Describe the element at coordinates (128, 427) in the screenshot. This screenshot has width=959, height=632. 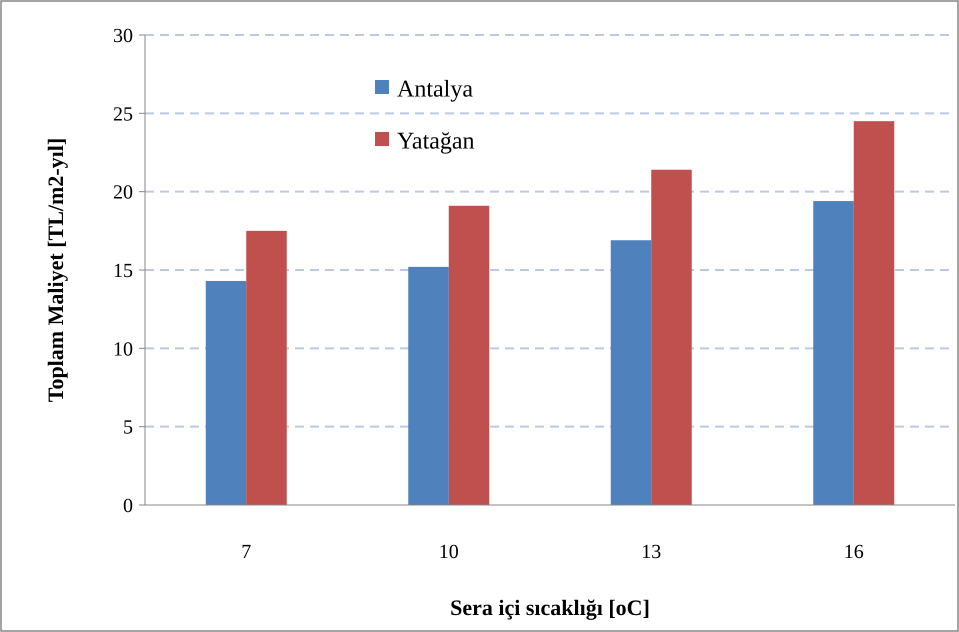
I see `y-tick-label: 5` at that location.